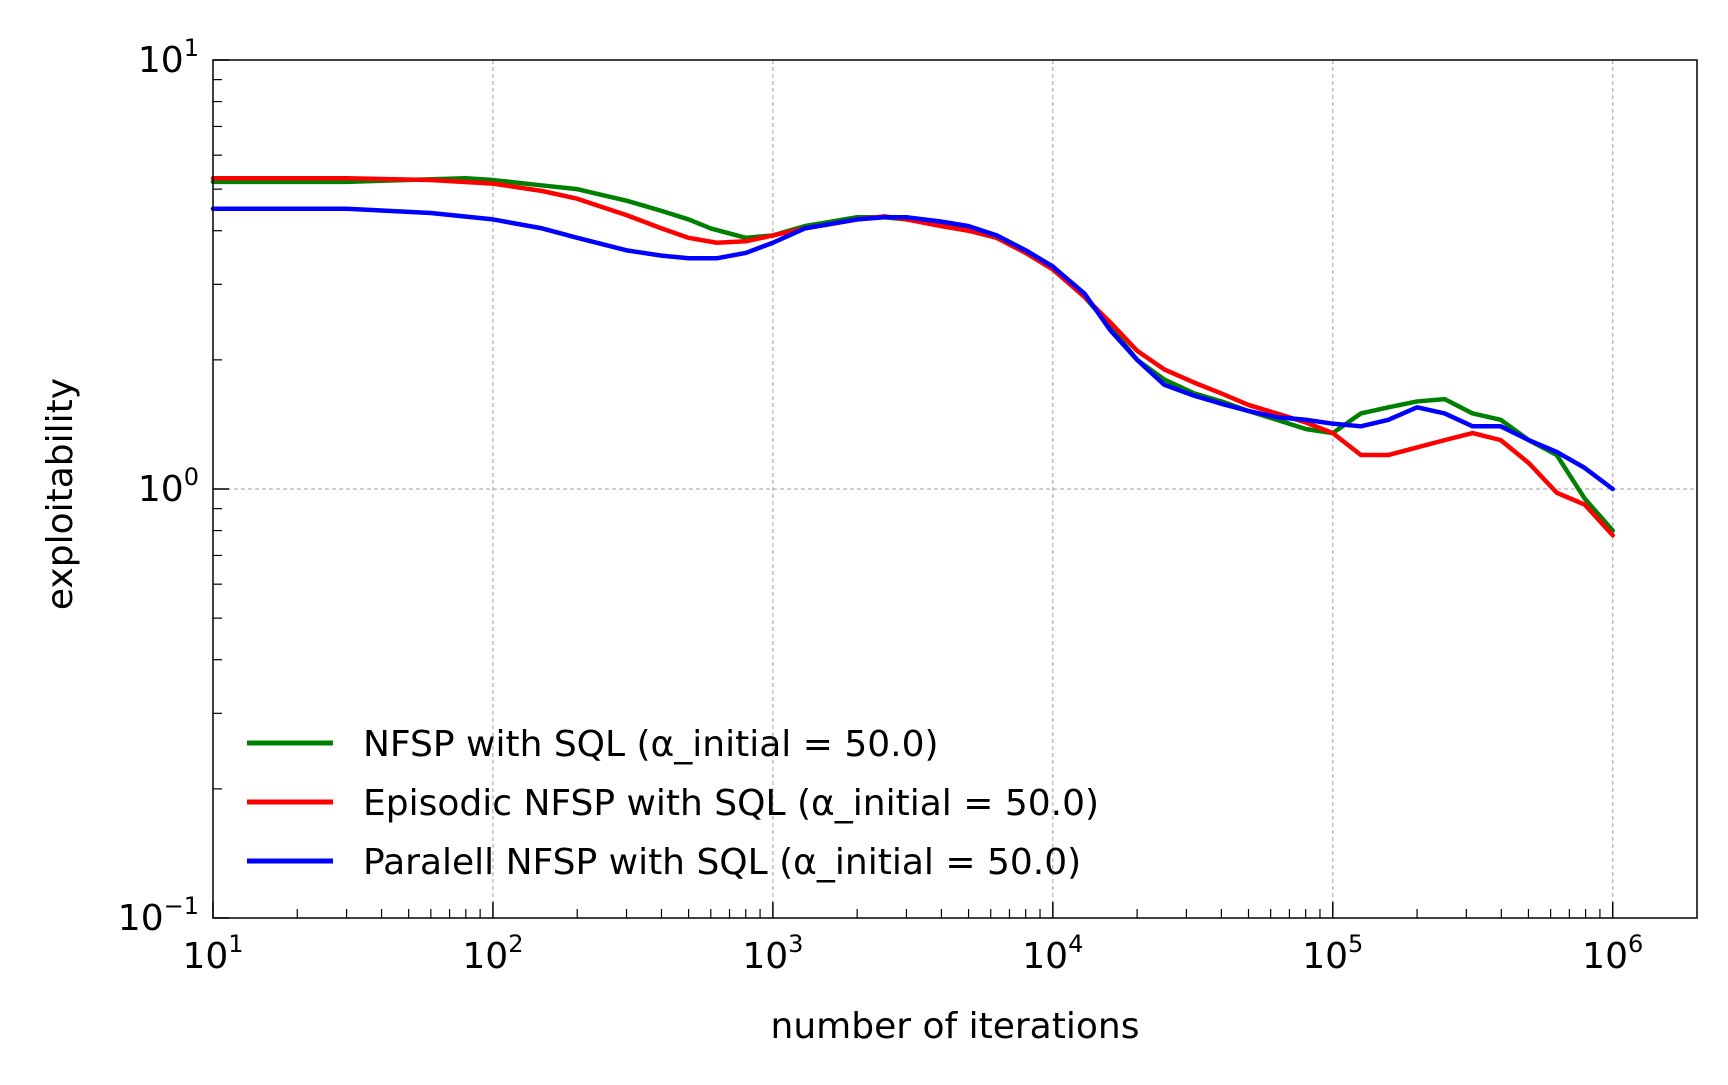  Describe the element at coordinates (60, 494) in the screenshot. I see `y-axis-title: exploitability` at that location.